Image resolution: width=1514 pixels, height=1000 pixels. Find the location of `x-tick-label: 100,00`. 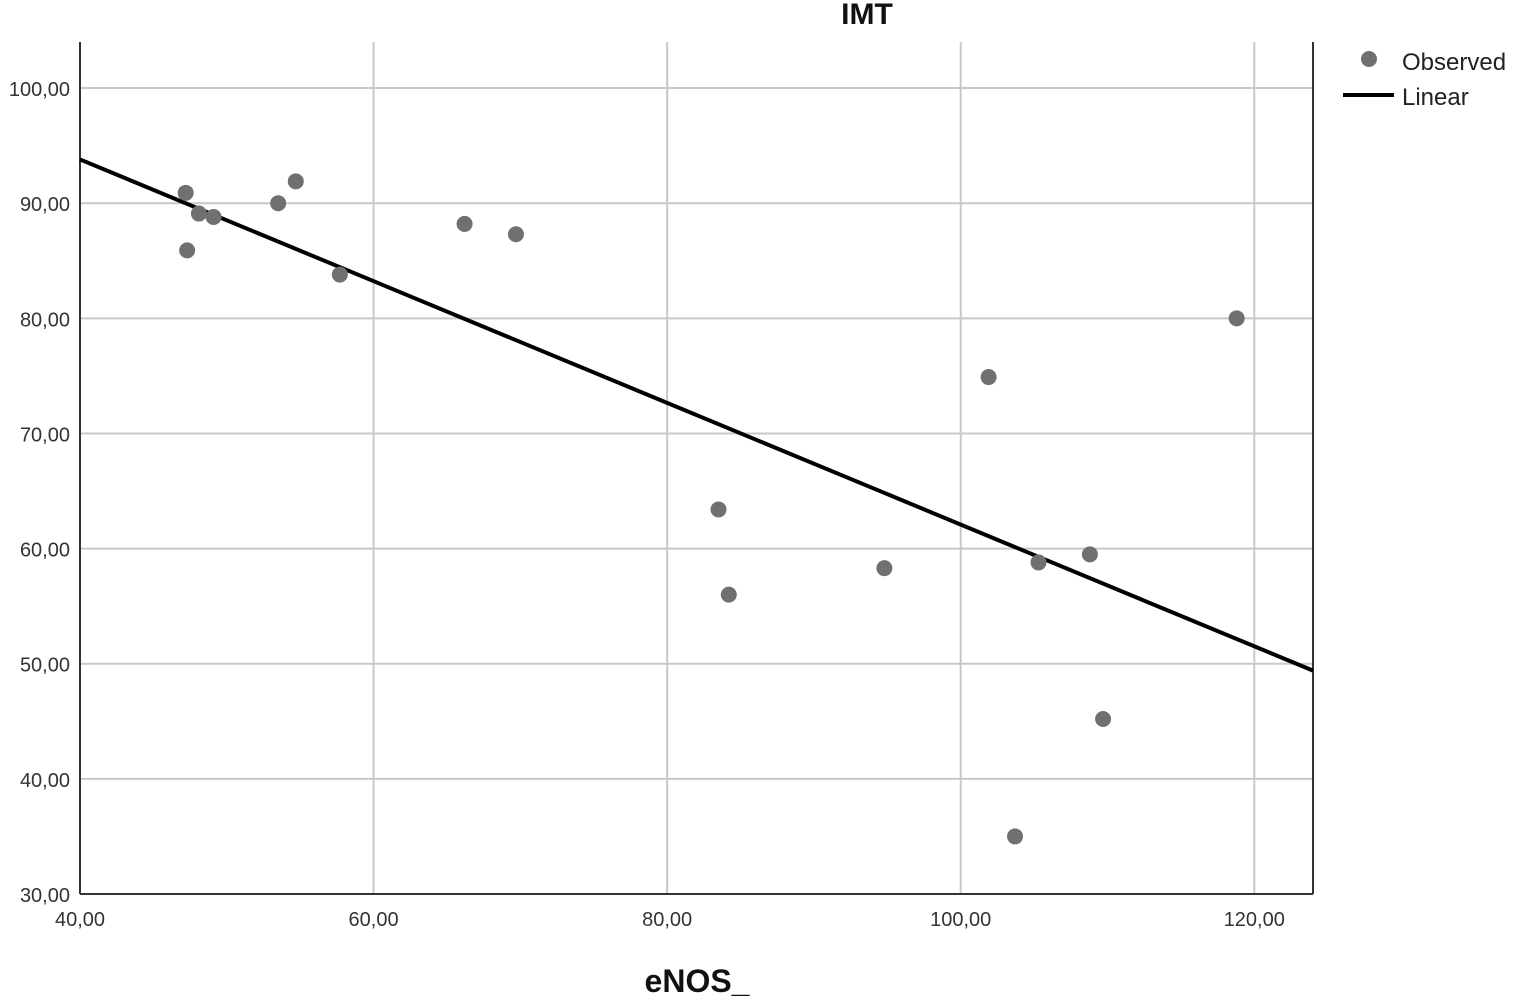

x-tick-label: 100,00 is located at coordinates (960, 920).